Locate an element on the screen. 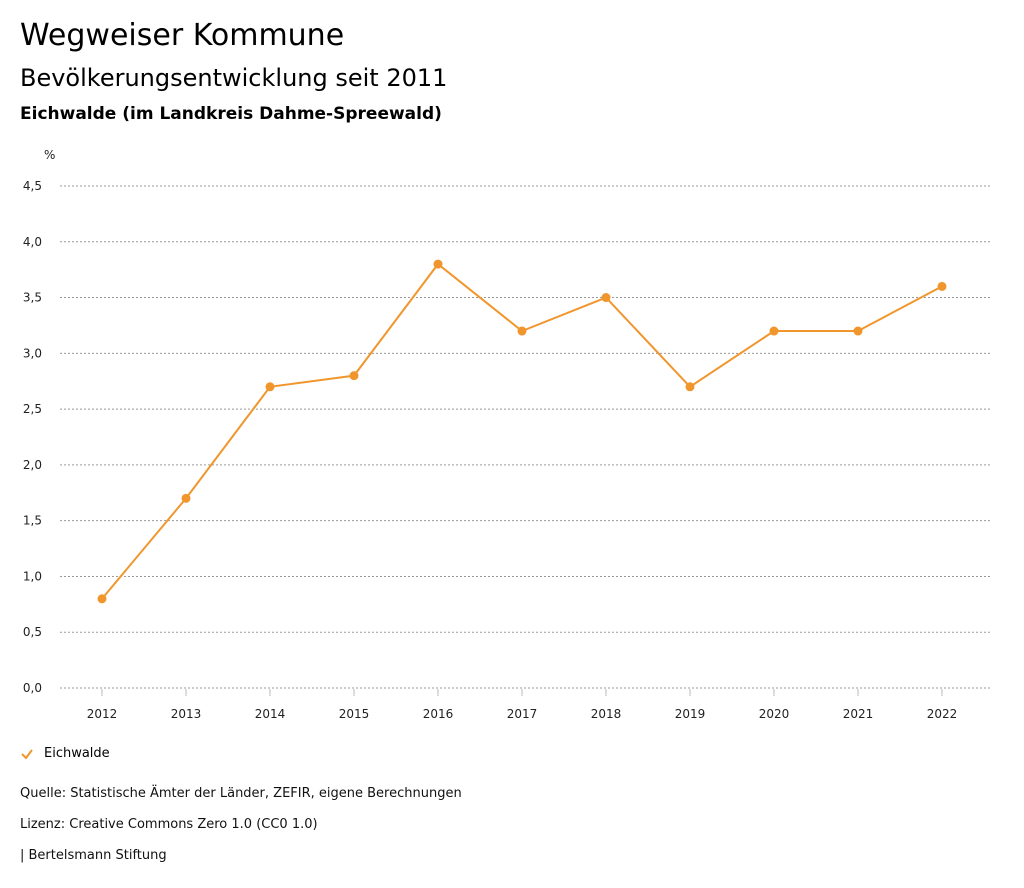  legend-item-eichwalde: Eichwalde is located at coordinates (65, 753).